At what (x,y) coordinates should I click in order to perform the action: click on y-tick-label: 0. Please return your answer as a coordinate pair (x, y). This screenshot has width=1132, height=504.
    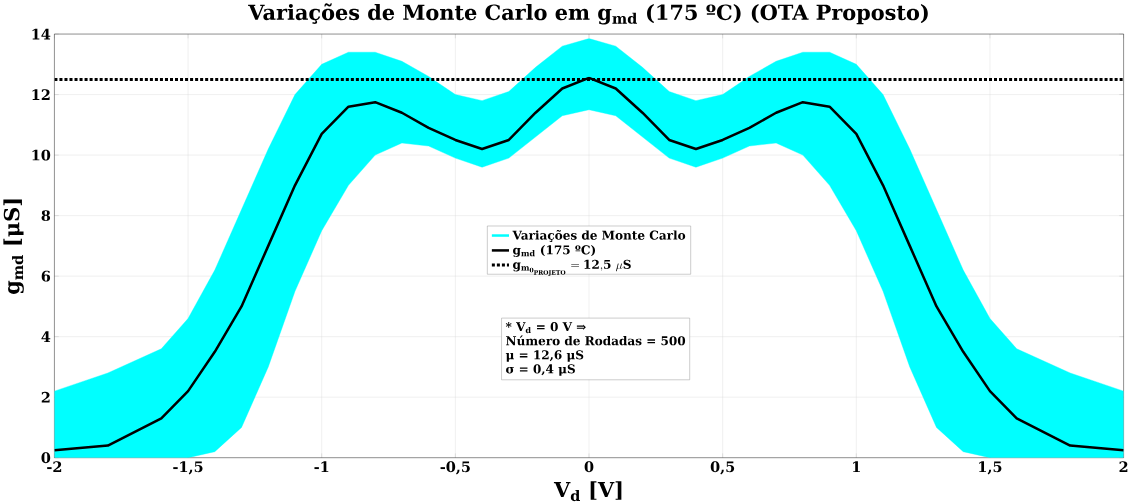
    Looking at the image, I should click on (46, 457).